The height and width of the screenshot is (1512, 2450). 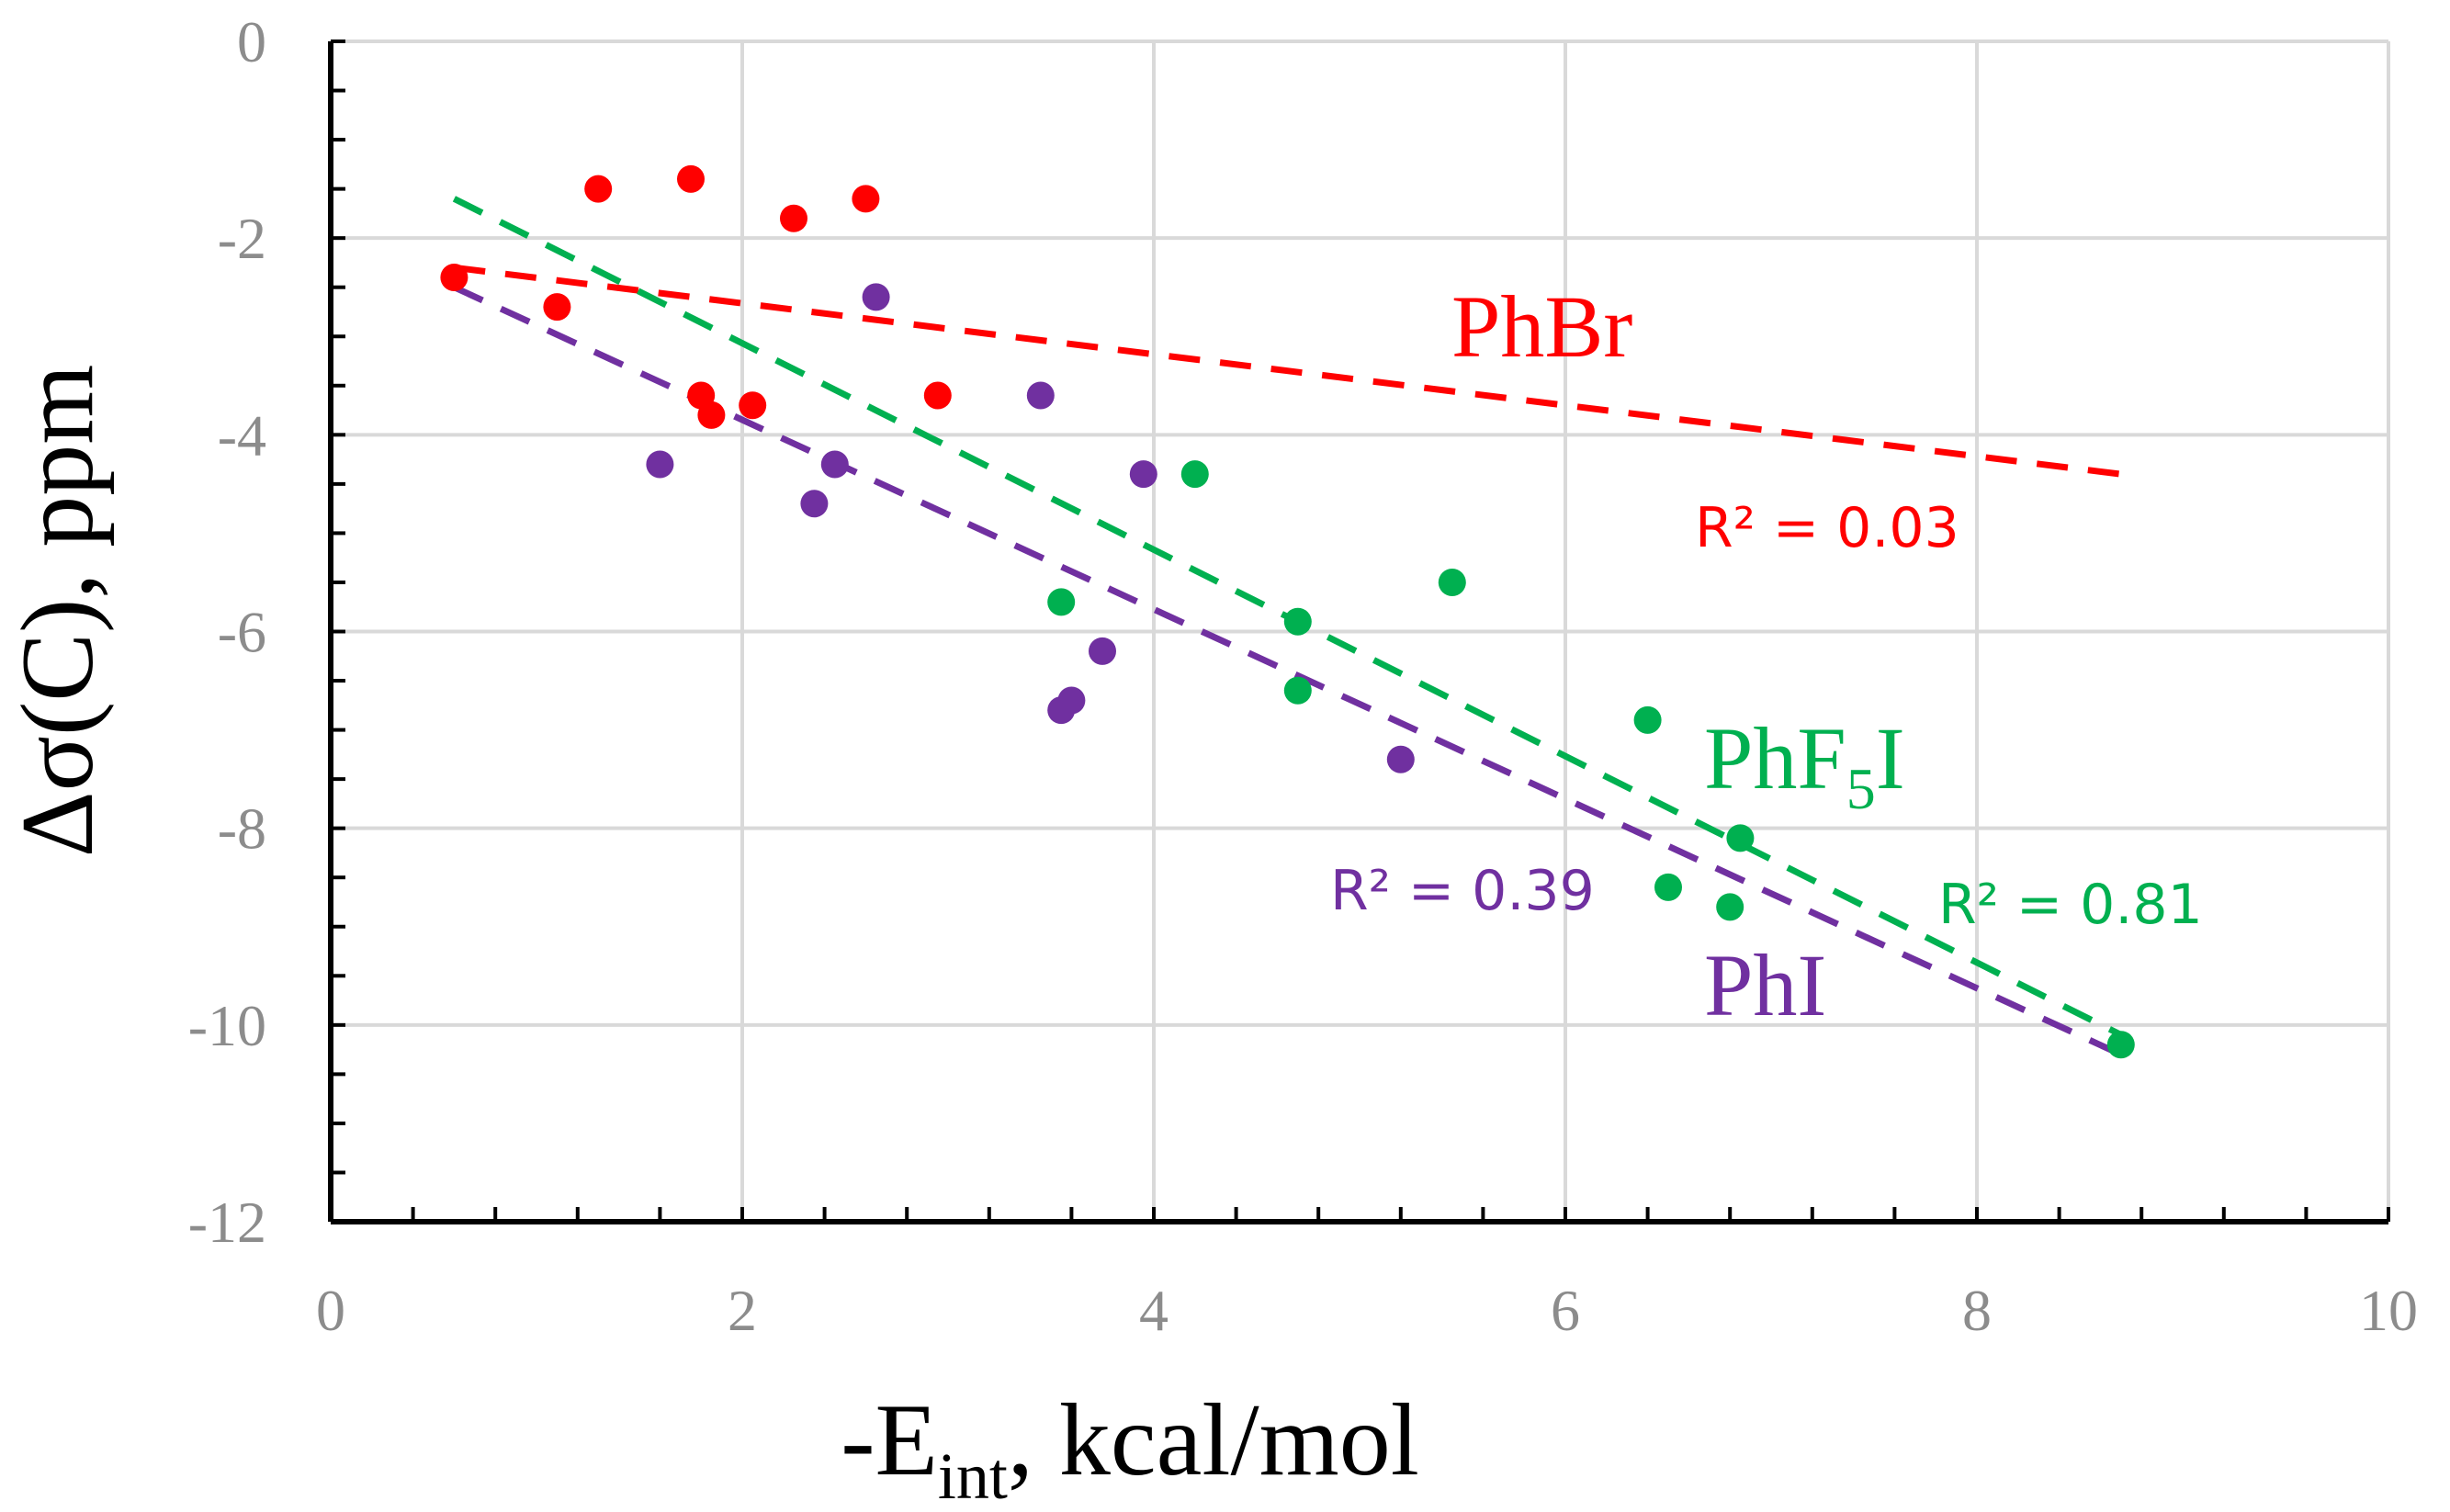 What do you see at coordinates (1130, 1447) in the screenshot?
I see `x-axis-title: -Eint, kcal/mol` at bounding box center [1130, 1447].